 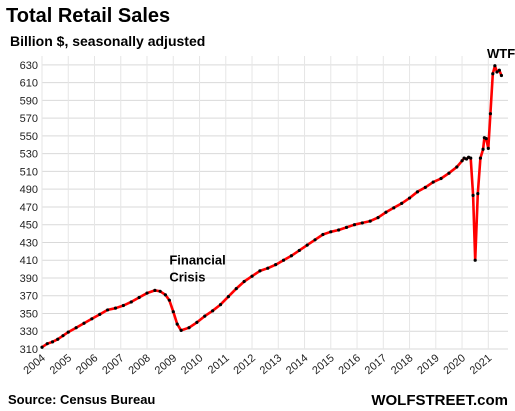 What do you see at coordinates (29, 350) in the screenshot?
I see `y-tick-label: 310` at bounding box center [29, 350].